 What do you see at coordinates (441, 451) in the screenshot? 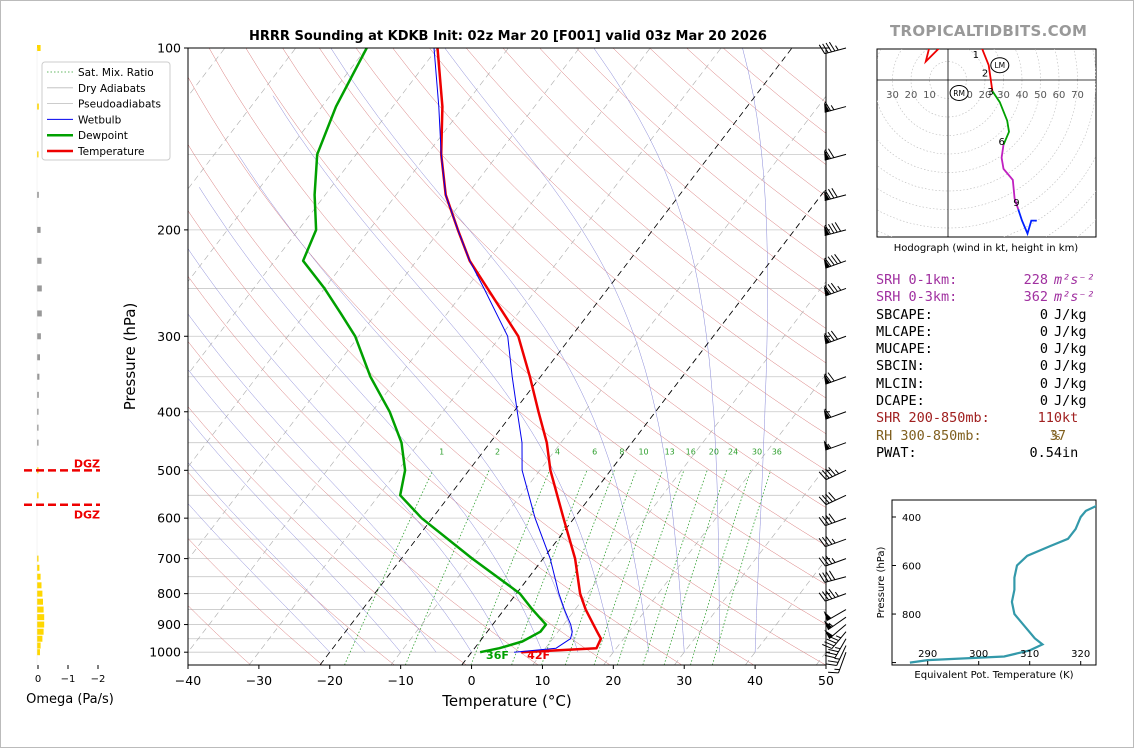
I see `mixing-ratio-label: 1` at bounding box center [441, 451].